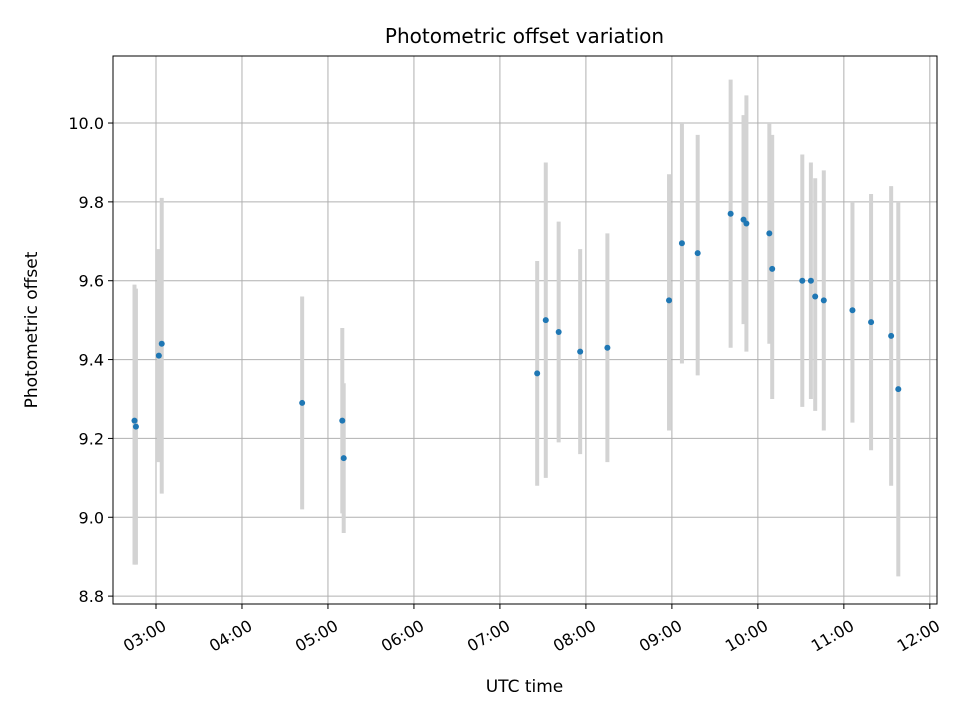 The image size is (960, 720). Describe the element at coordinates (144, 636) in the screenshot. I see `x-tick-label: 03:00` at that location.